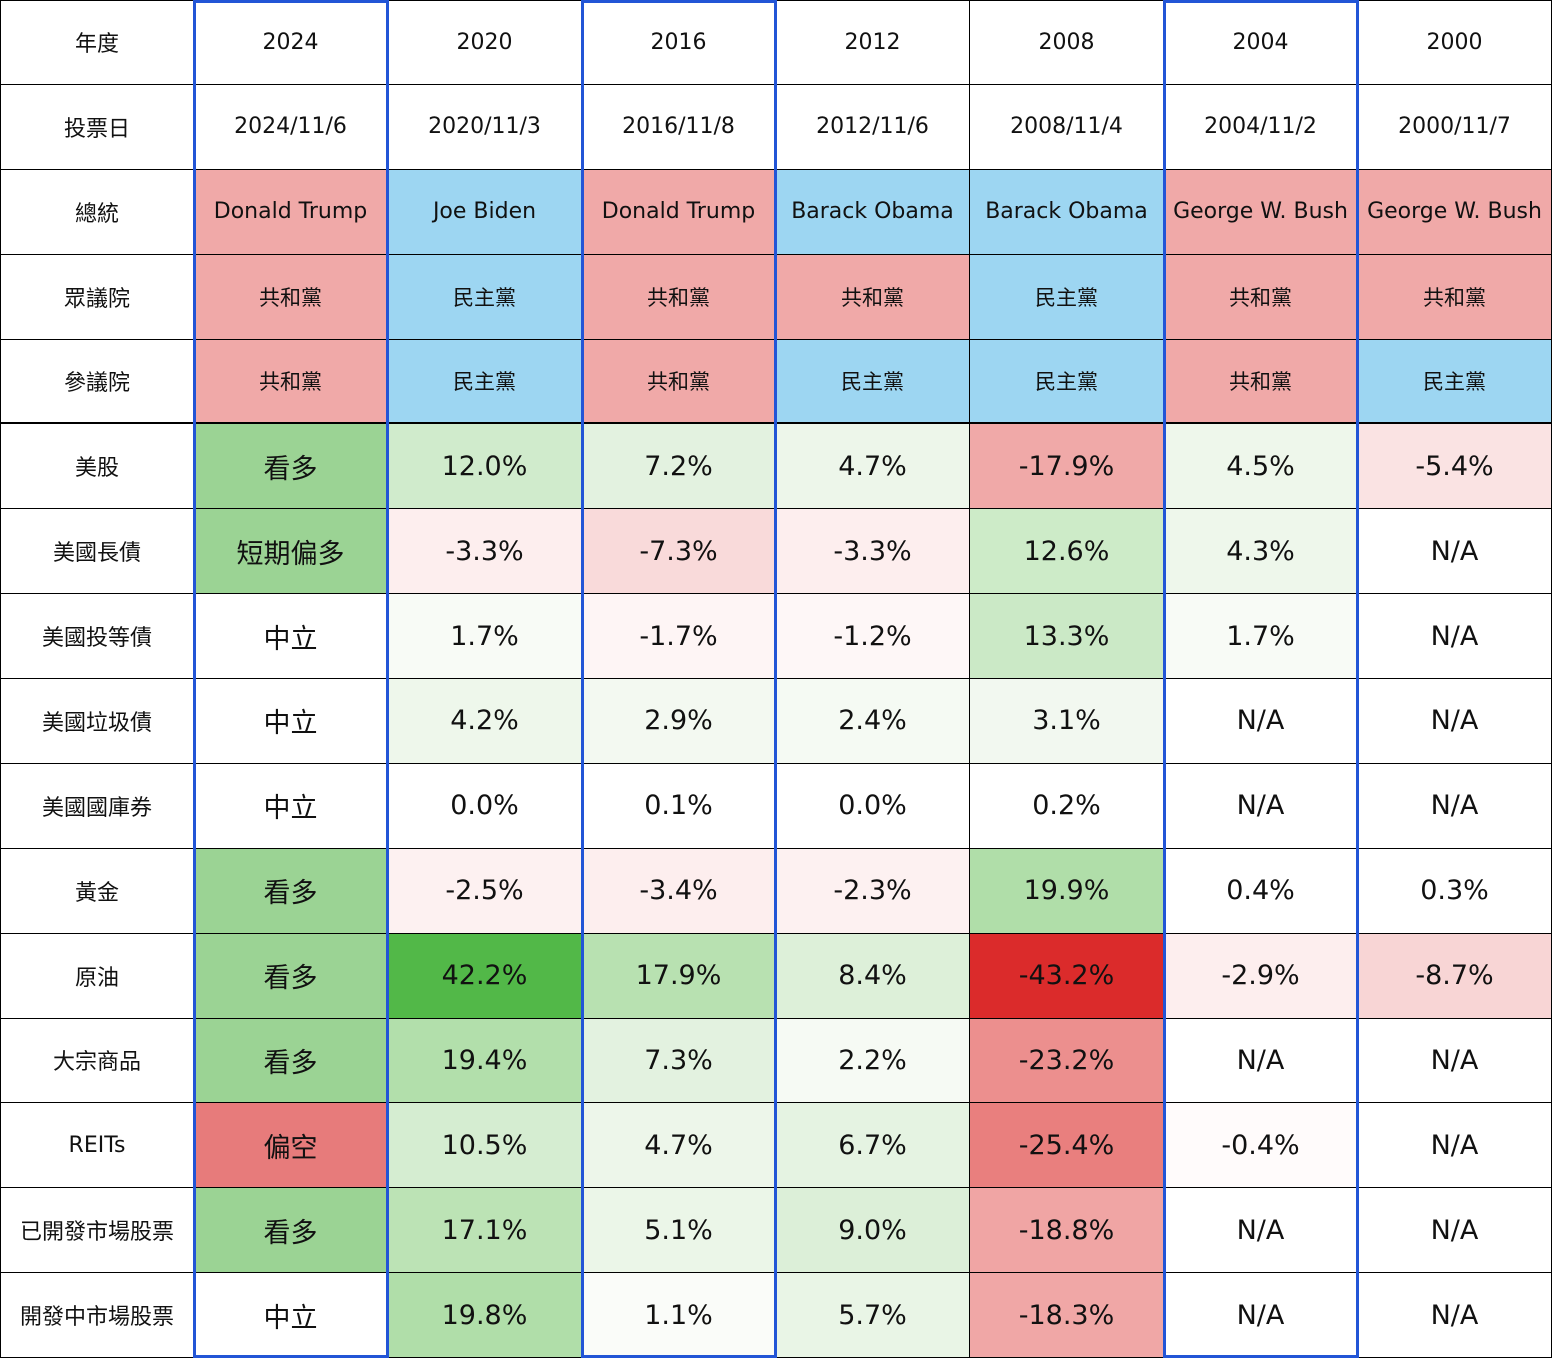 Image resolution: width=1552 pixels, height=1358 pixels. I want to click on year-cell-2004: 2004, so click(1261, 42).